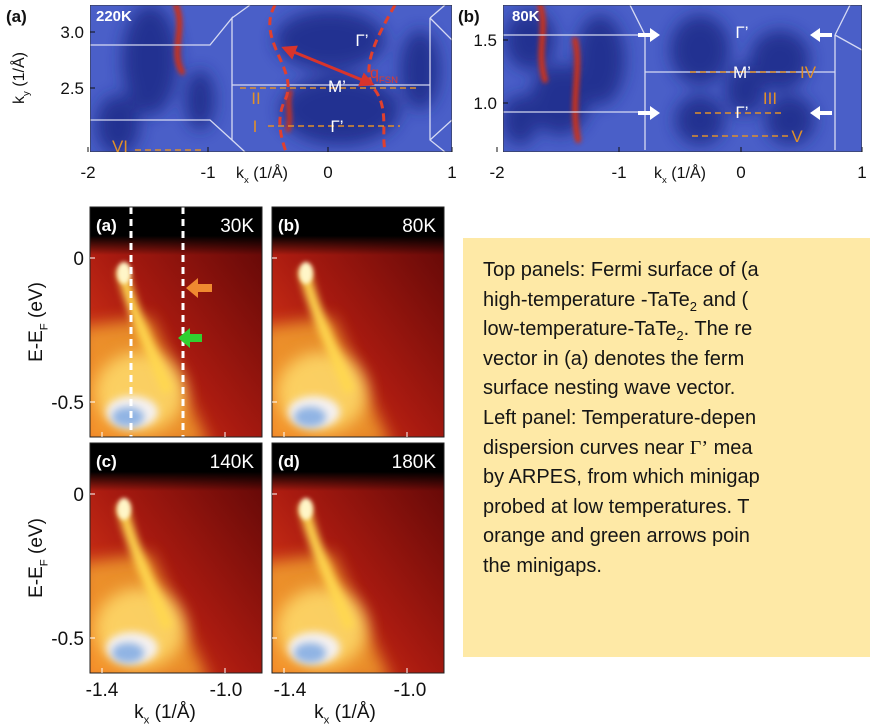  What do you see at coordinates (621, 477) in the screenshot?
I see `caption-text: by ARPES, from which minigap` at bounding box center [621, 477].